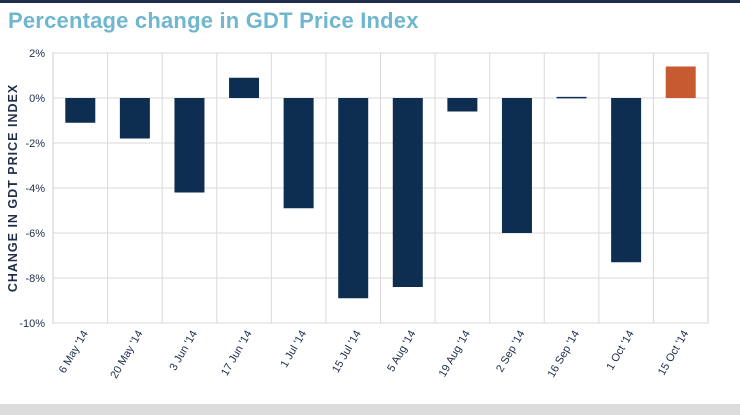  What do you see at coordinates (564, 354) in the screenshot?
I see `x-tick-label: 16 Sep '14` at bounding box center [564, 354].